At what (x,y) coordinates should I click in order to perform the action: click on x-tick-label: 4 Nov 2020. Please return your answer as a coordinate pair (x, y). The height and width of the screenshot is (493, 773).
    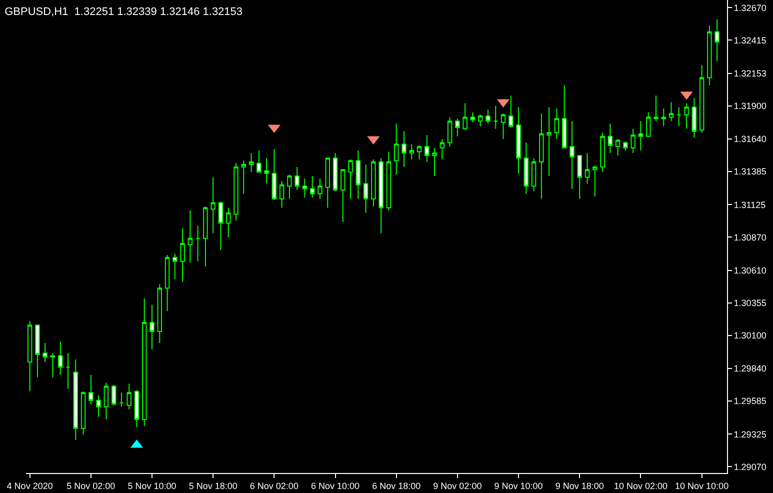
    Looking at the image, I should click on (29, 485).